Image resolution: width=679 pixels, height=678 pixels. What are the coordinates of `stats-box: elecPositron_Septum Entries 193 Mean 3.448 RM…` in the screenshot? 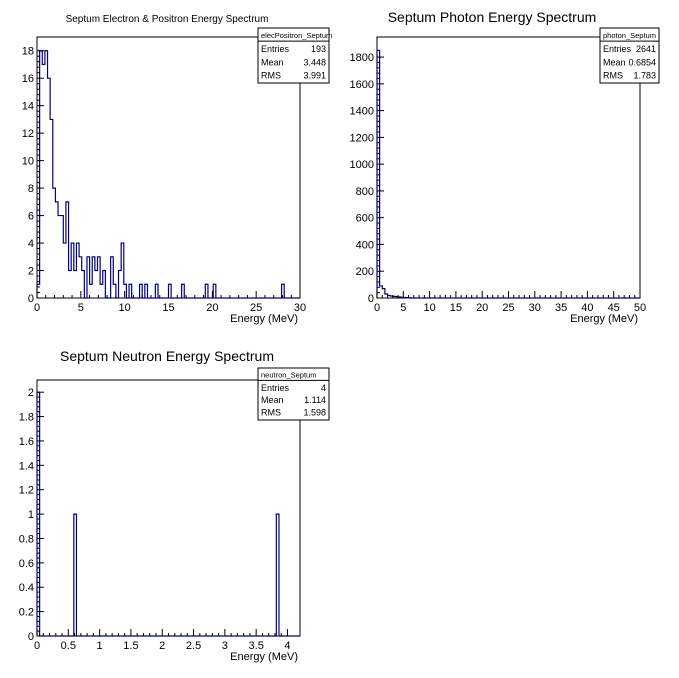 It's located at (294, 55).